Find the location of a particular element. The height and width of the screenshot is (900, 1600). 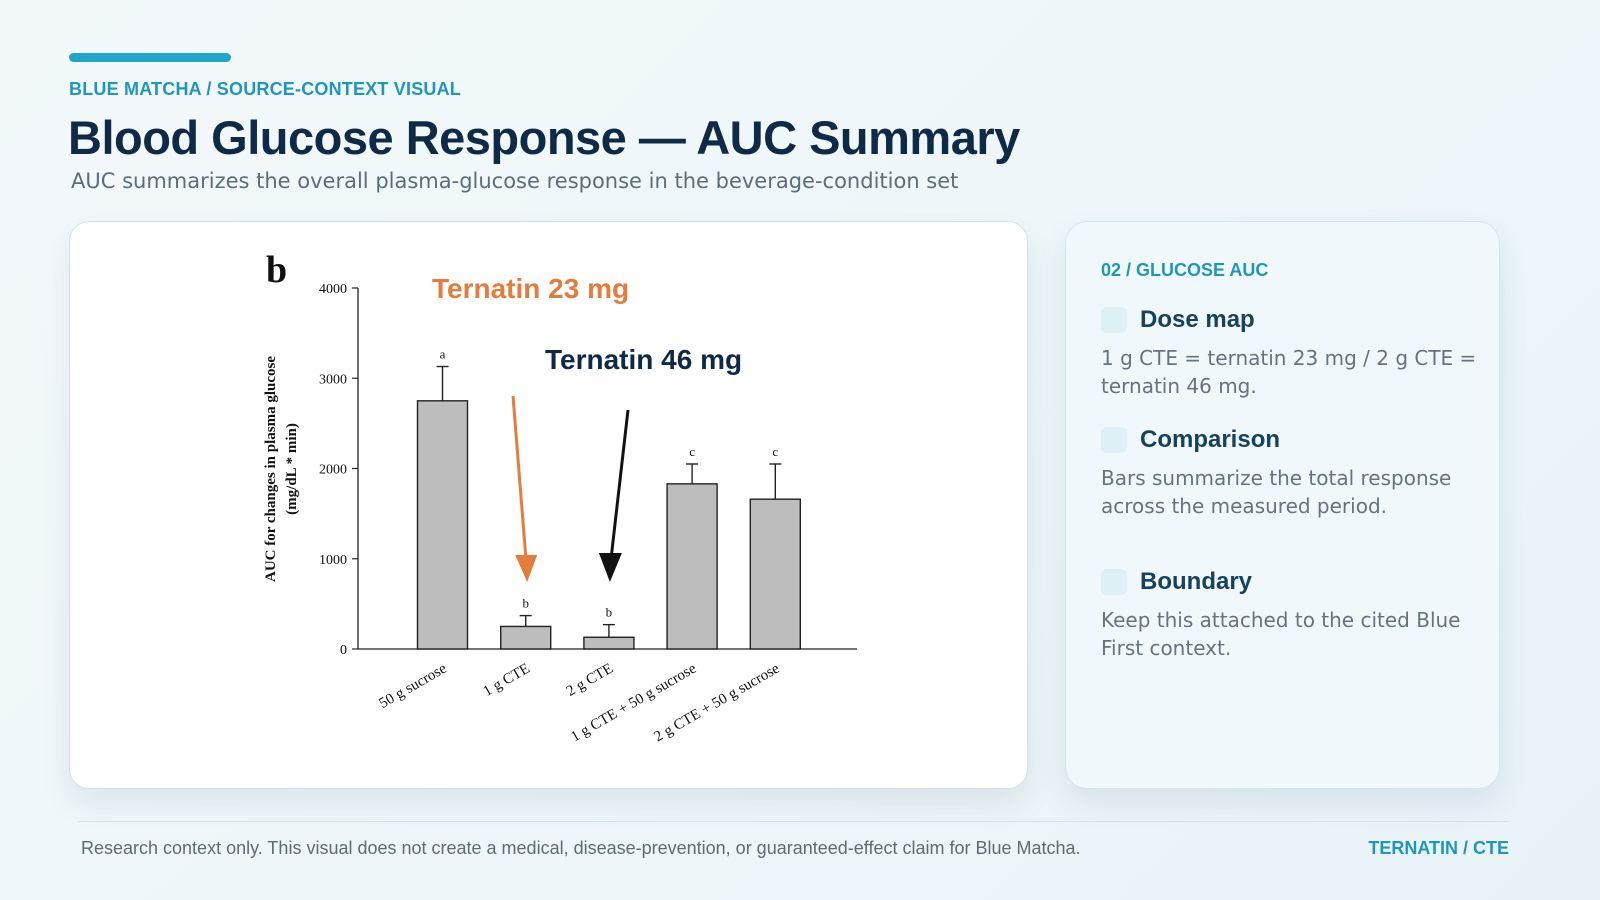

side-kicker: 02 / GLUCOSE AUC is located at coordinates (1185, 270).